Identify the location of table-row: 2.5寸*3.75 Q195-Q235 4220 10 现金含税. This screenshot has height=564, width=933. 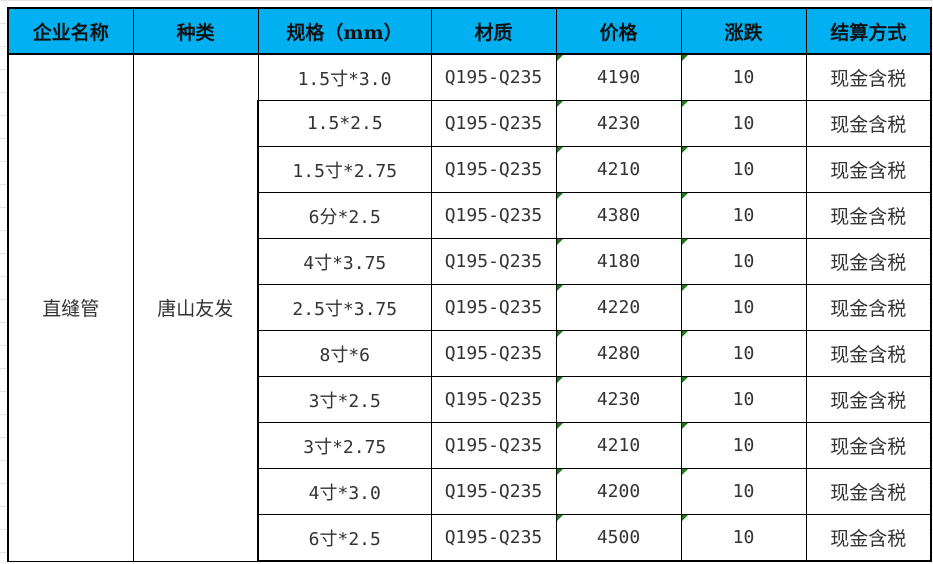
(470, 307).